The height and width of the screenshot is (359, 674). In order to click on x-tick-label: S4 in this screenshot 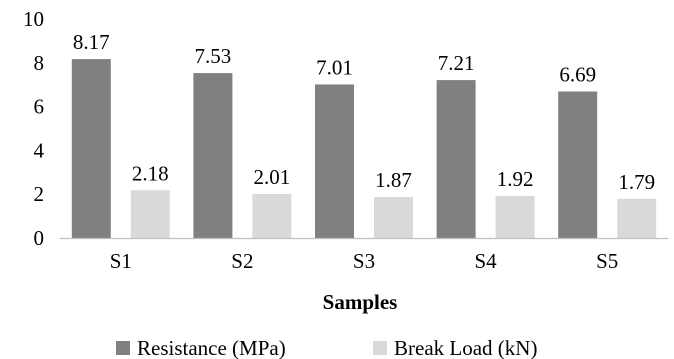, I will do `click(486, 261)`.